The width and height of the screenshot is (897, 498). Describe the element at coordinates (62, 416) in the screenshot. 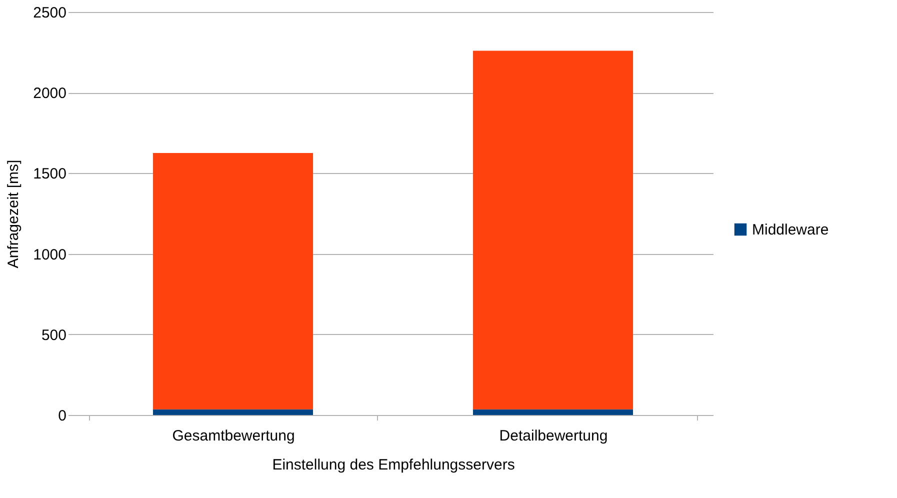

I see `y-tick-label: 0` at that location.